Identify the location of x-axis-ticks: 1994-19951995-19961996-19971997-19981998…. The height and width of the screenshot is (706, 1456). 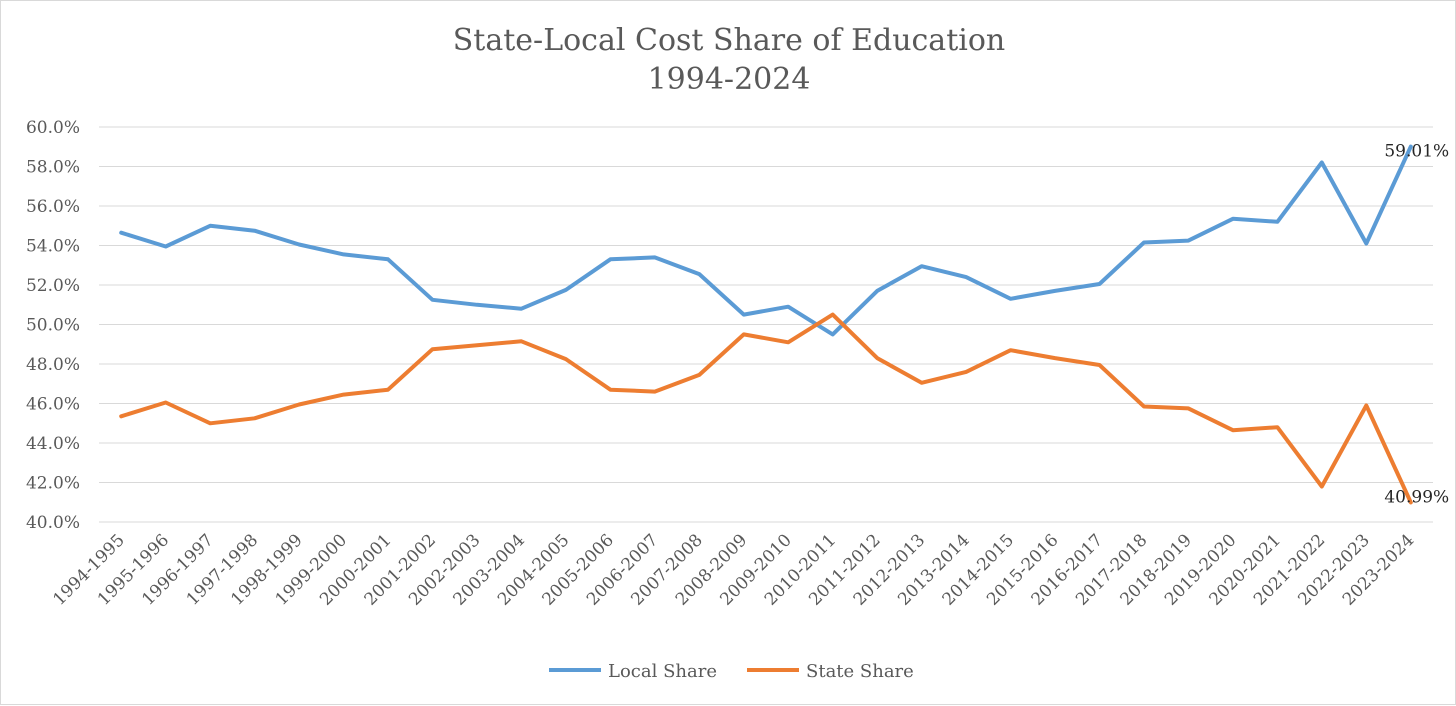
(733, 569).